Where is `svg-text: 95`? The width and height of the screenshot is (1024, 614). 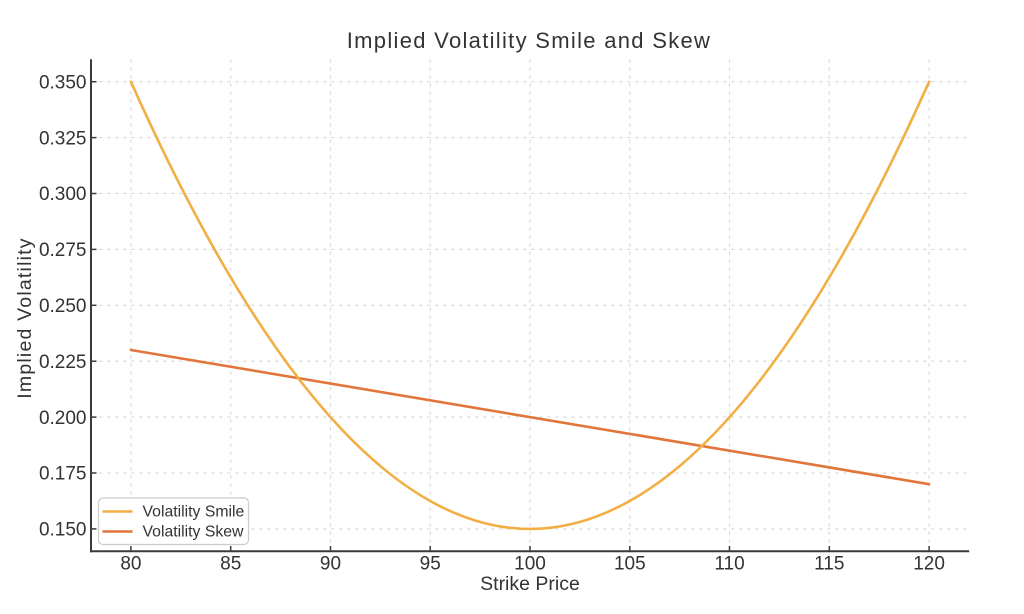
svg-text: 95 is located at coordinates (430, 563).